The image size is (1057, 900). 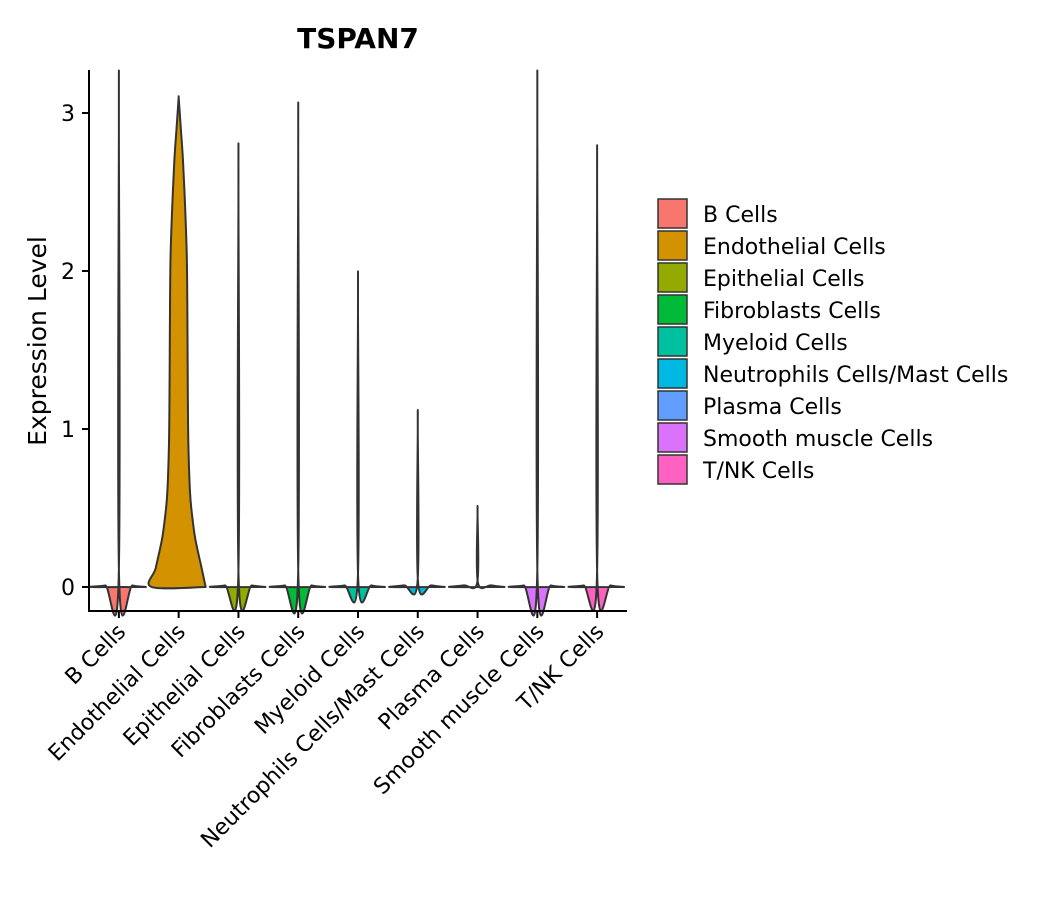 I want to click on y-tick-label: 2, so click(x=68, y=272).